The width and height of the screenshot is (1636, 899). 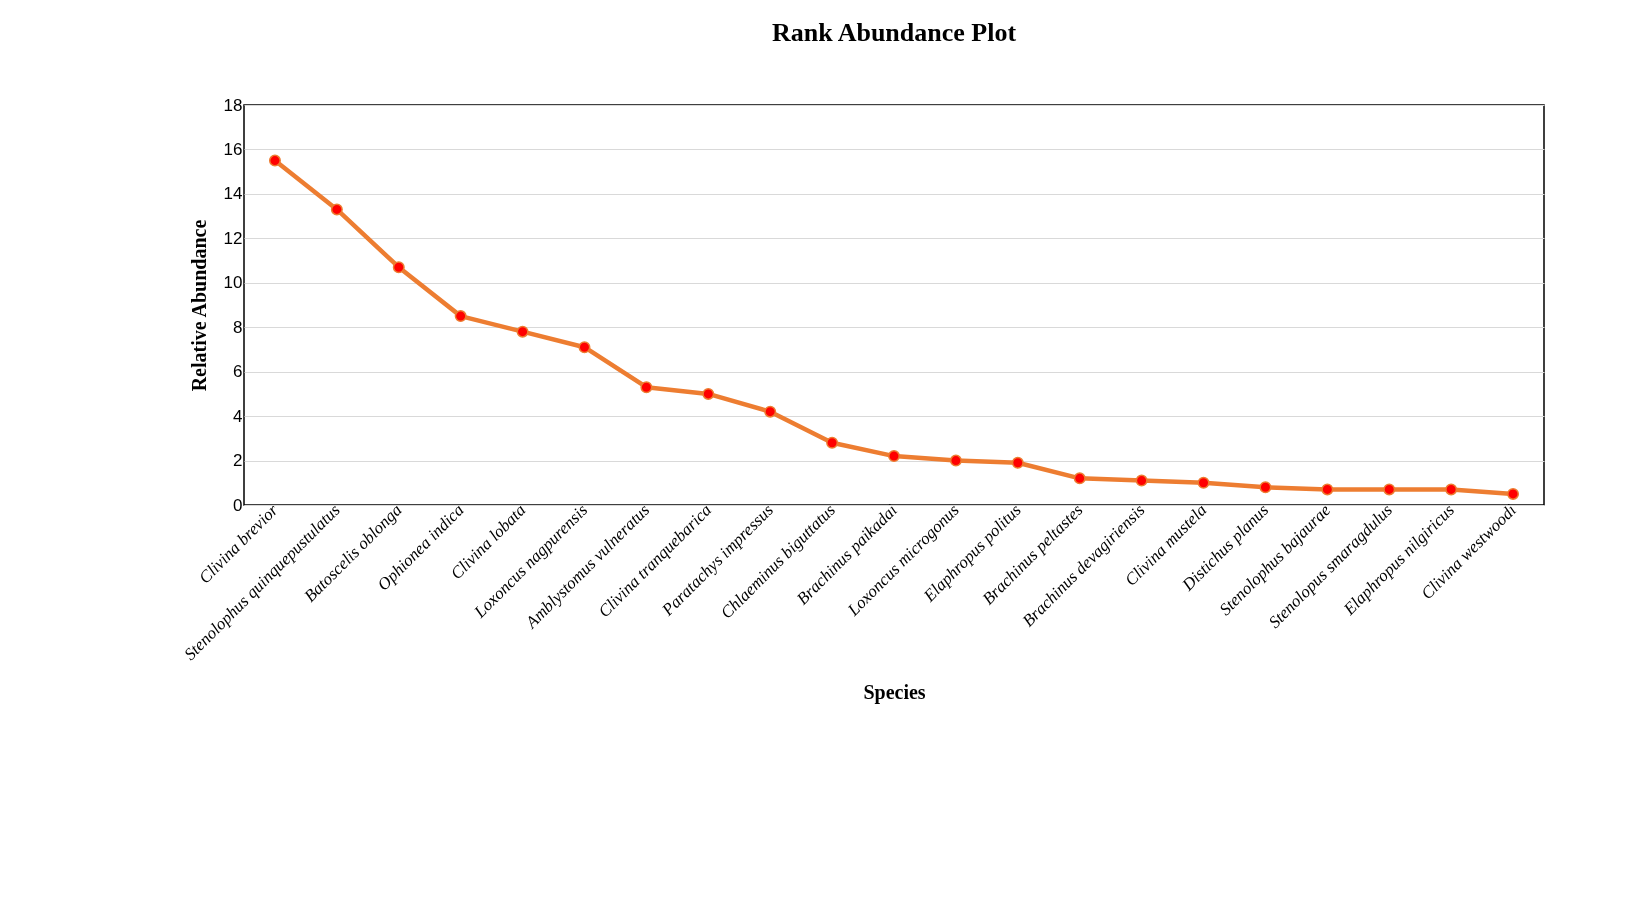 What do you see at coordinates (238, 416) in the screenshot?
I see `y-tick-label: 4` at bounding box center [238, 416].